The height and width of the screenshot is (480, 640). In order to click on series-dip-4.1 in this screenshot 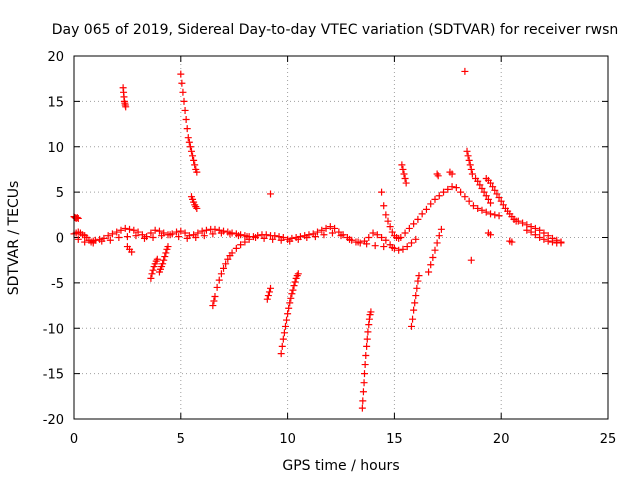, I will do `click(163, 259)`.